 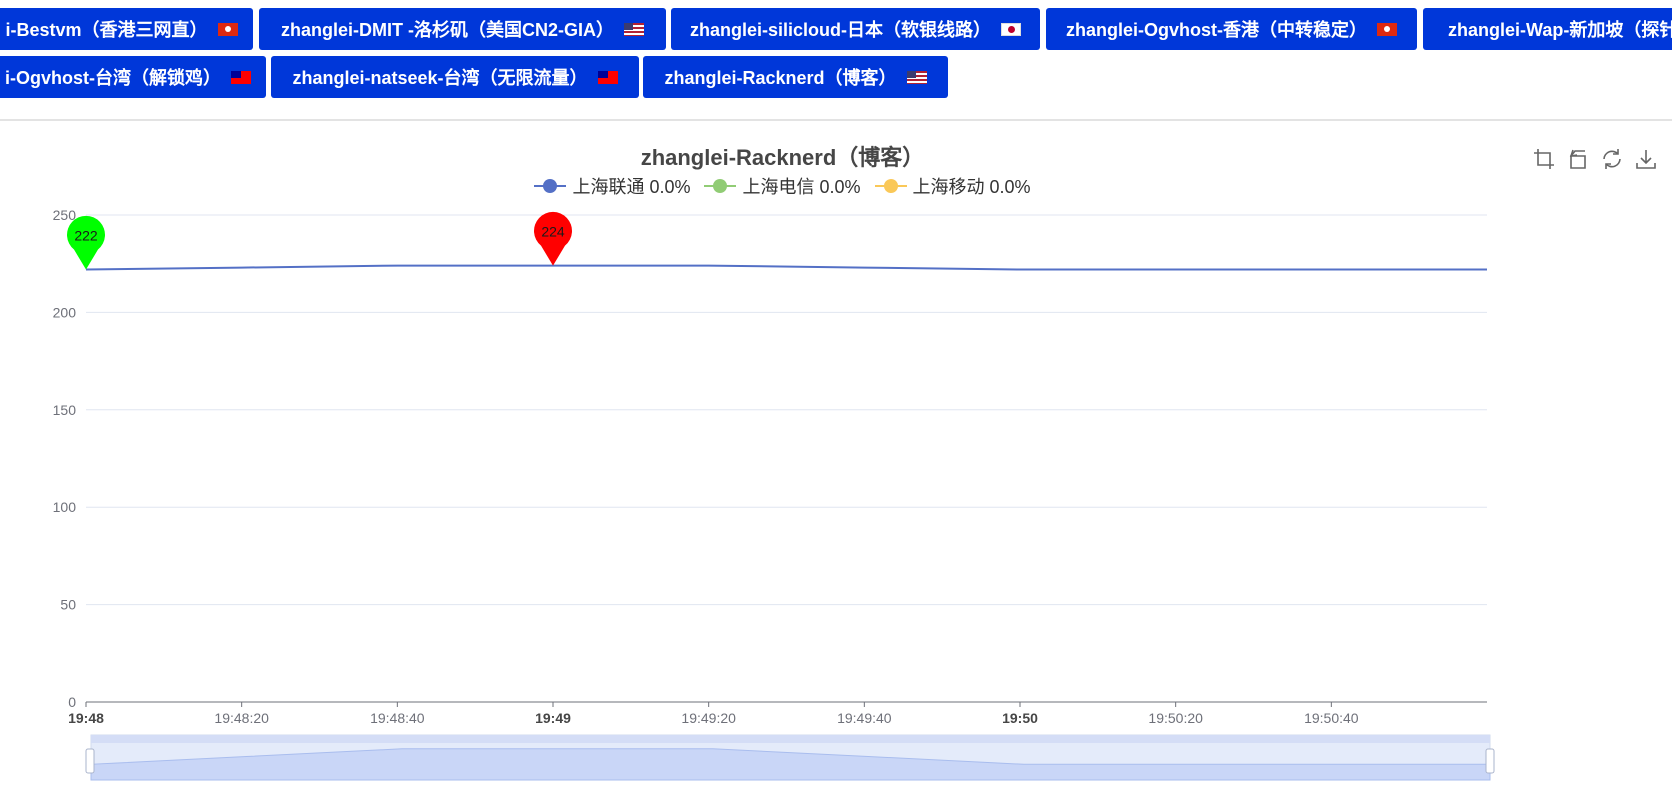 I want to click on tab-label: zhanglei-DMIT -洛杉矶（美国CN2-GIA）, so click(x=447, y=30).